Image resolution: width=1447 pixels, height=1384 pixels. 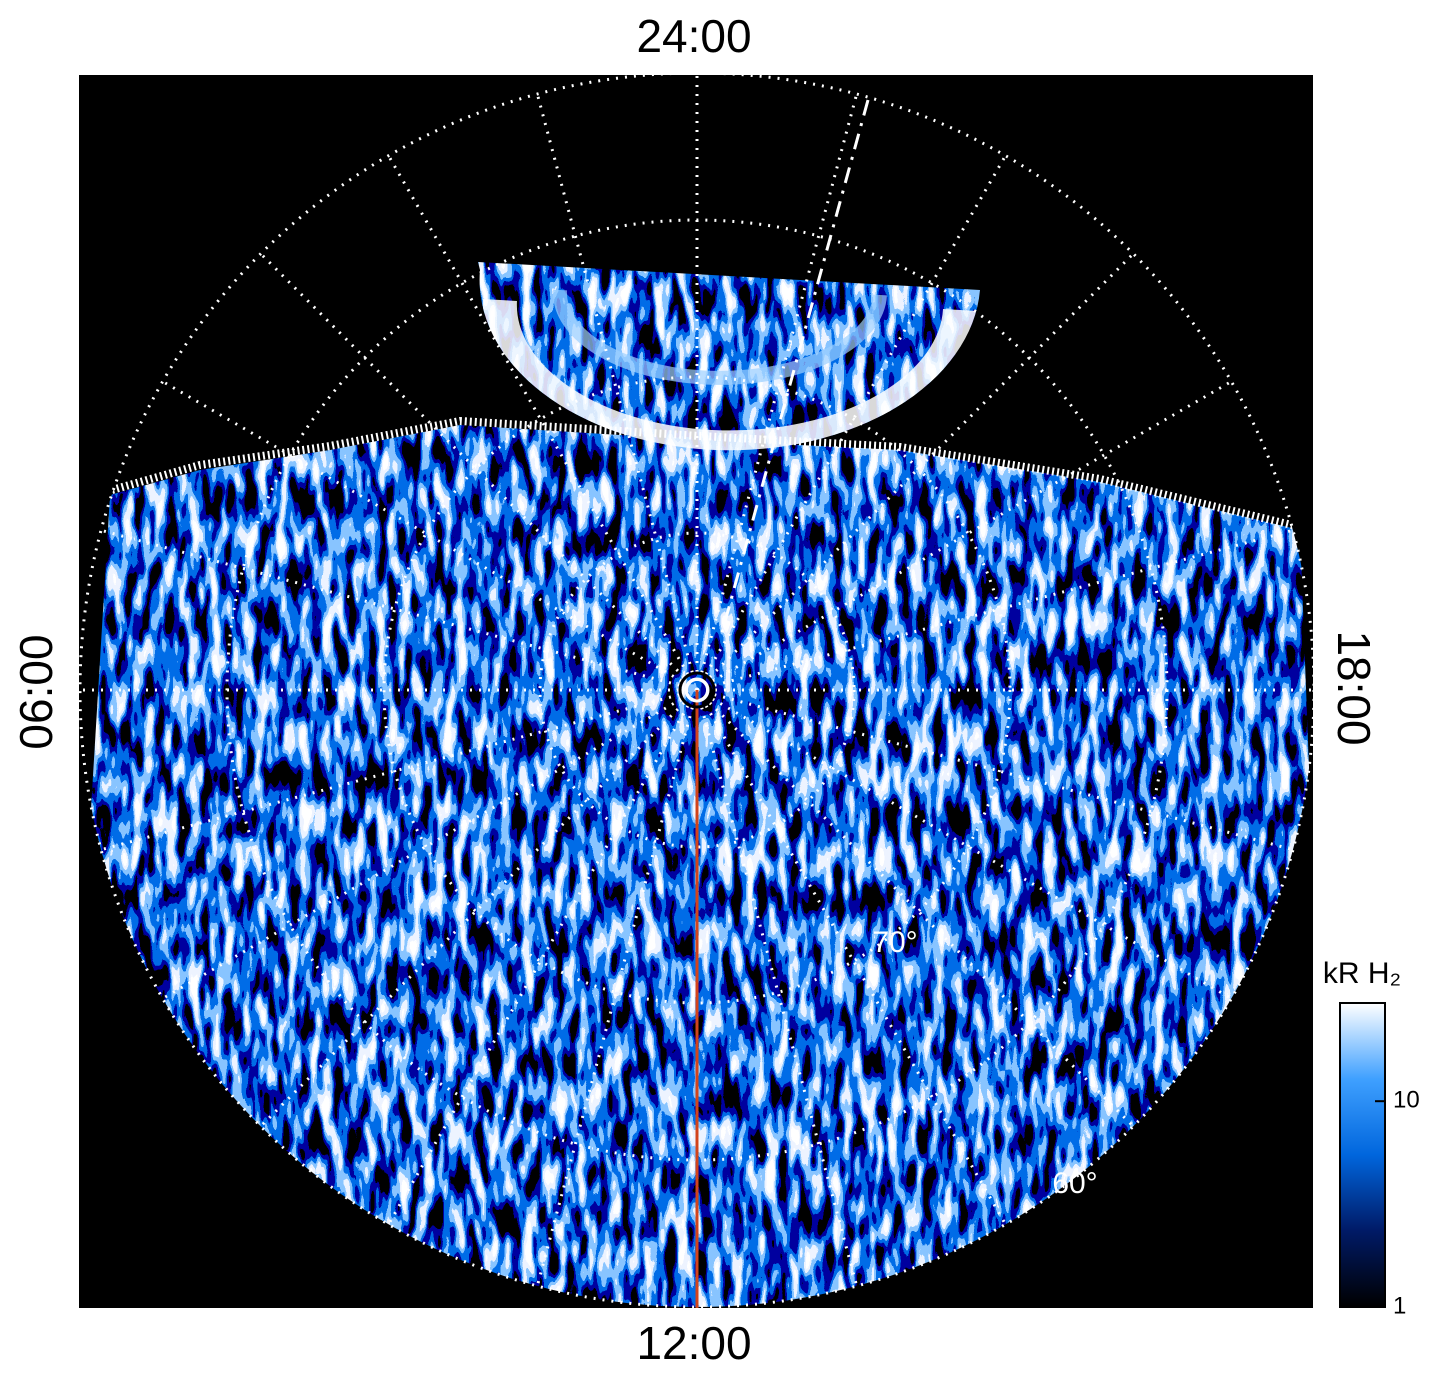 I want to click on latitude-label: 70°, so click(x=894, y=942).